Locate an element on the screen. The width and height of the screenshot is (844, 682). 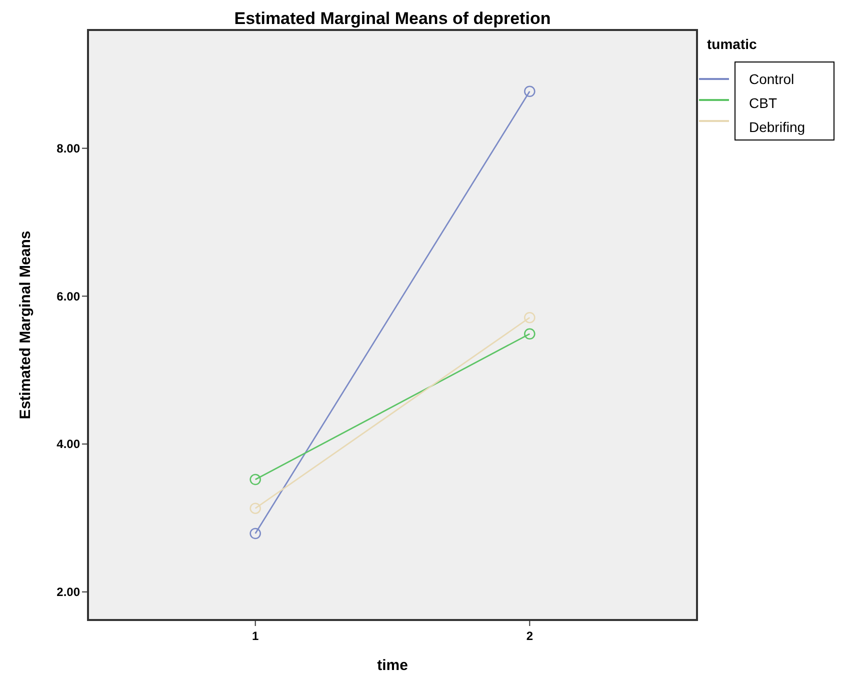
x-tick-label: 1 is located at coordinates (255, 636).